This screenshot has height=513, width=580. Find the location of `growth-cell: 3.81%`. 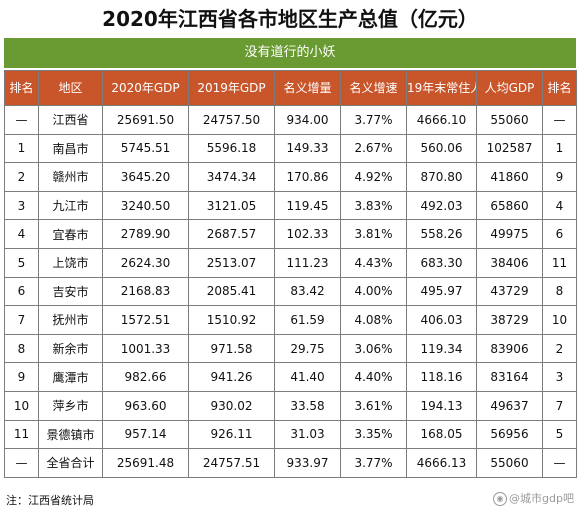

growth-cell: 3.81% is located at coordinates (373, 234).